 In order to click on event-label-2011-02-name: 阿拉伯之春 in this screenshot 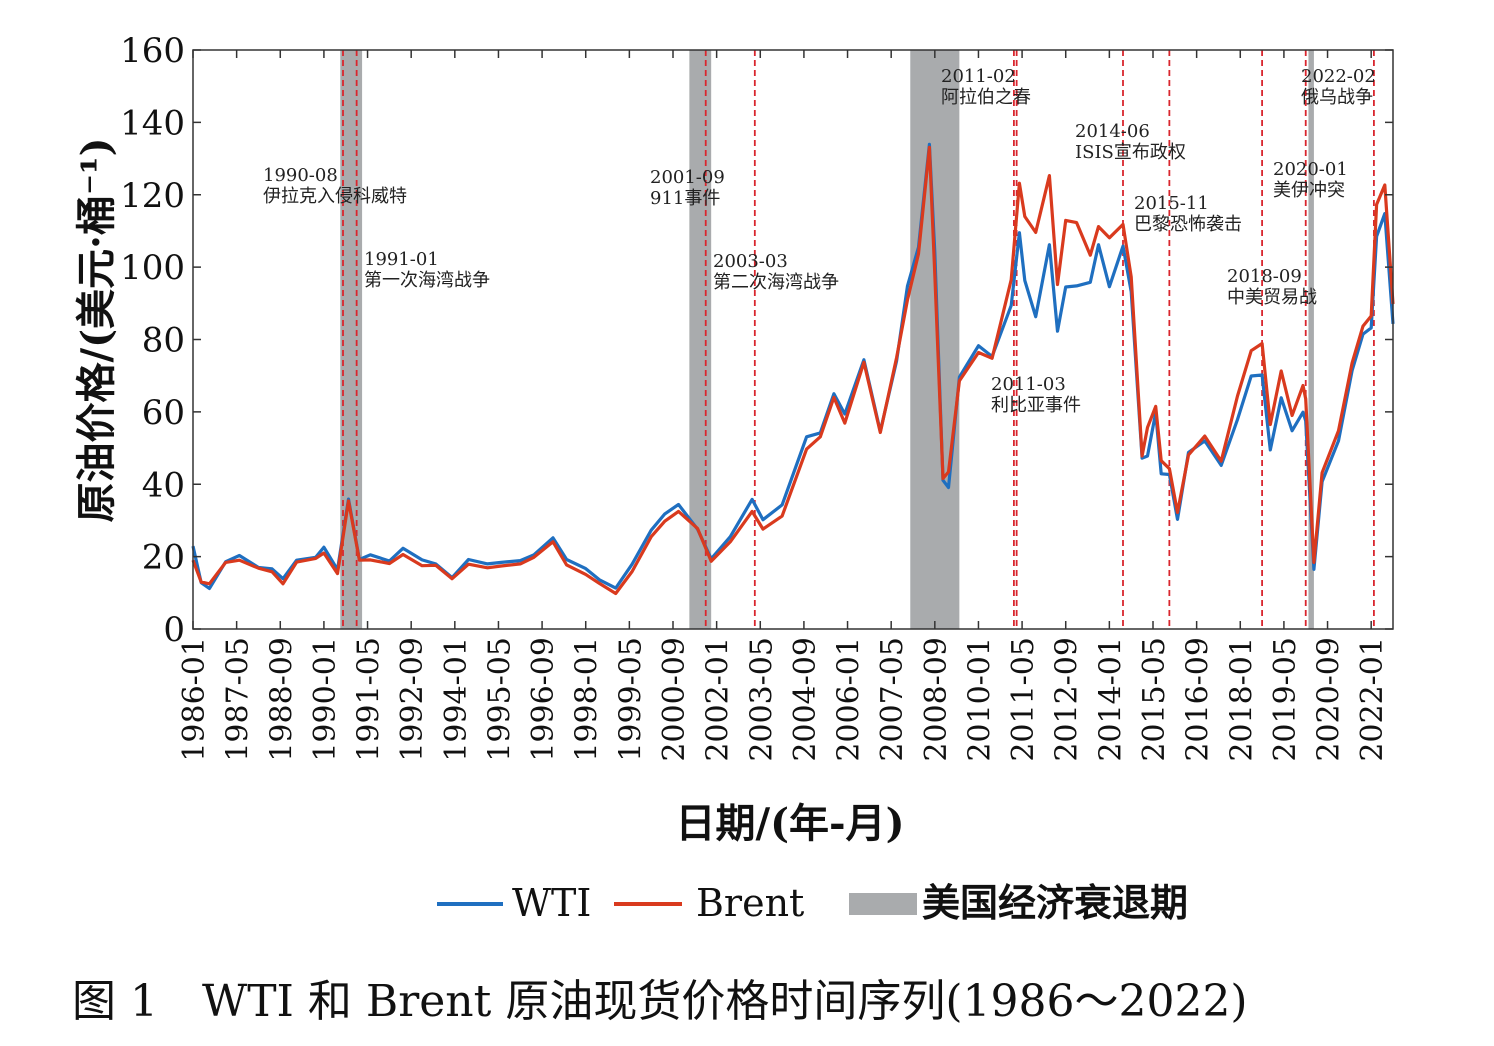, I will do `click(986, 97)`.